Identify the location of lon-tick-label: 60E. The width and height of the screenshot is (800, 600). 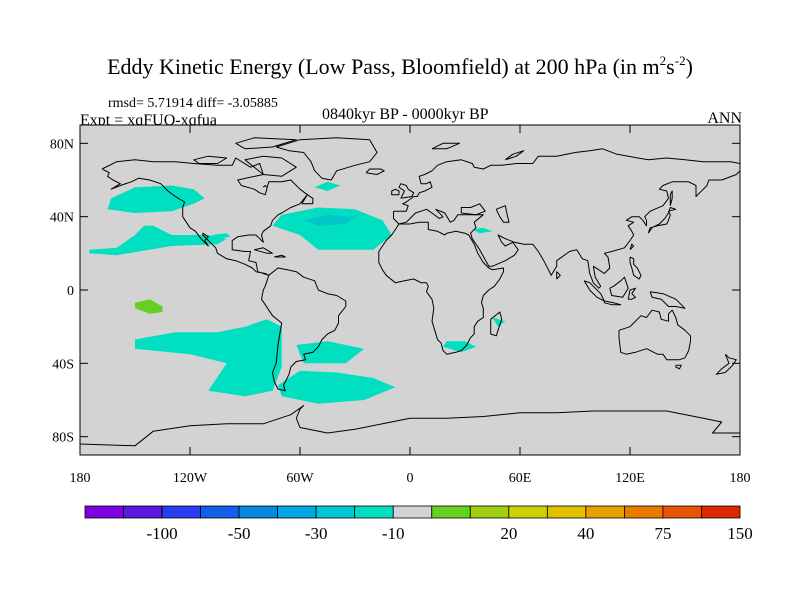
(520, 478).